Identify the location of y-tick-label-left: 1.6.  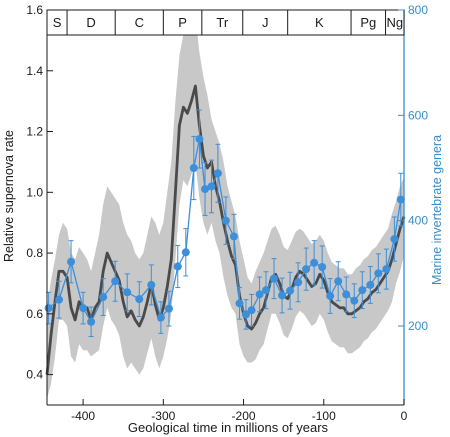
(34, 10).